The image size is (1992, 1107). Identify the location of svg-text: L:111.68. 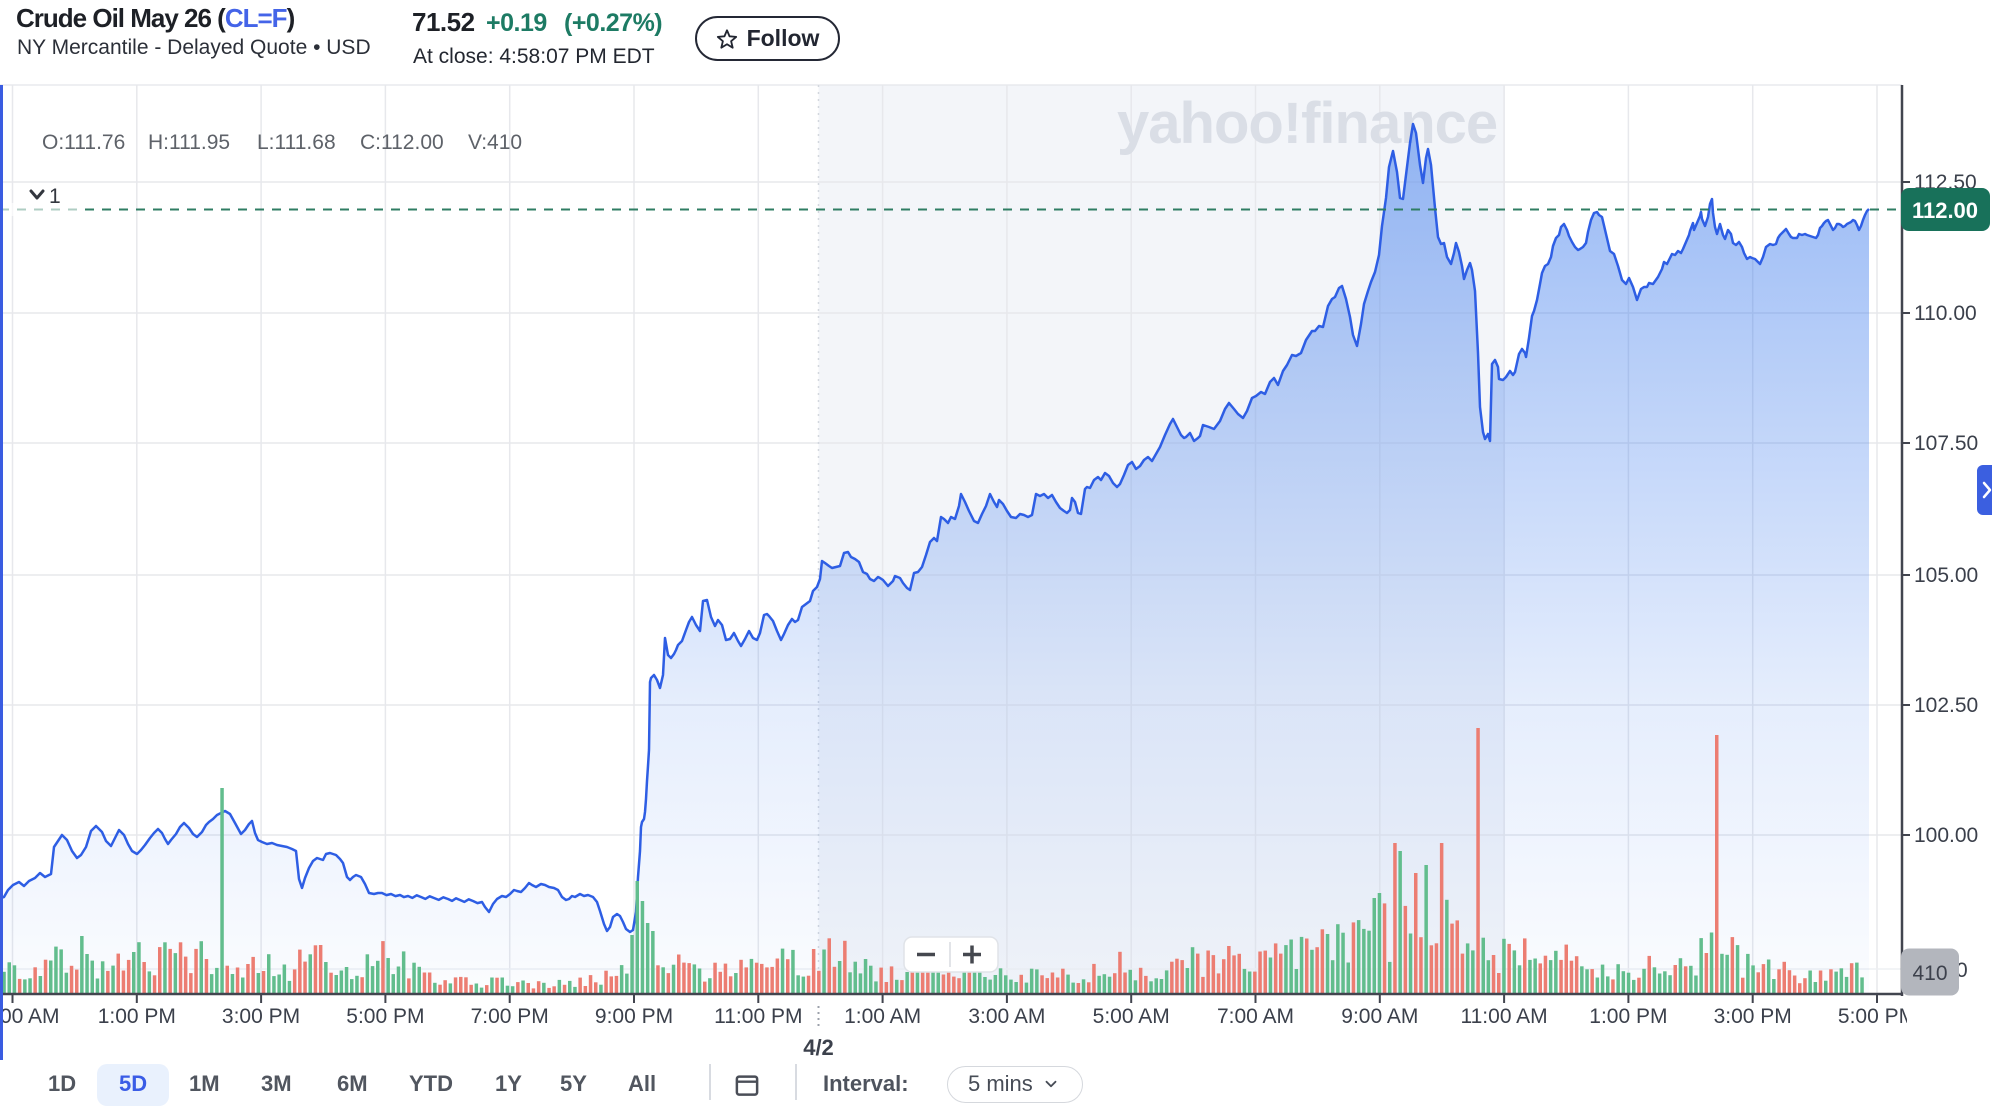
(296, 142).